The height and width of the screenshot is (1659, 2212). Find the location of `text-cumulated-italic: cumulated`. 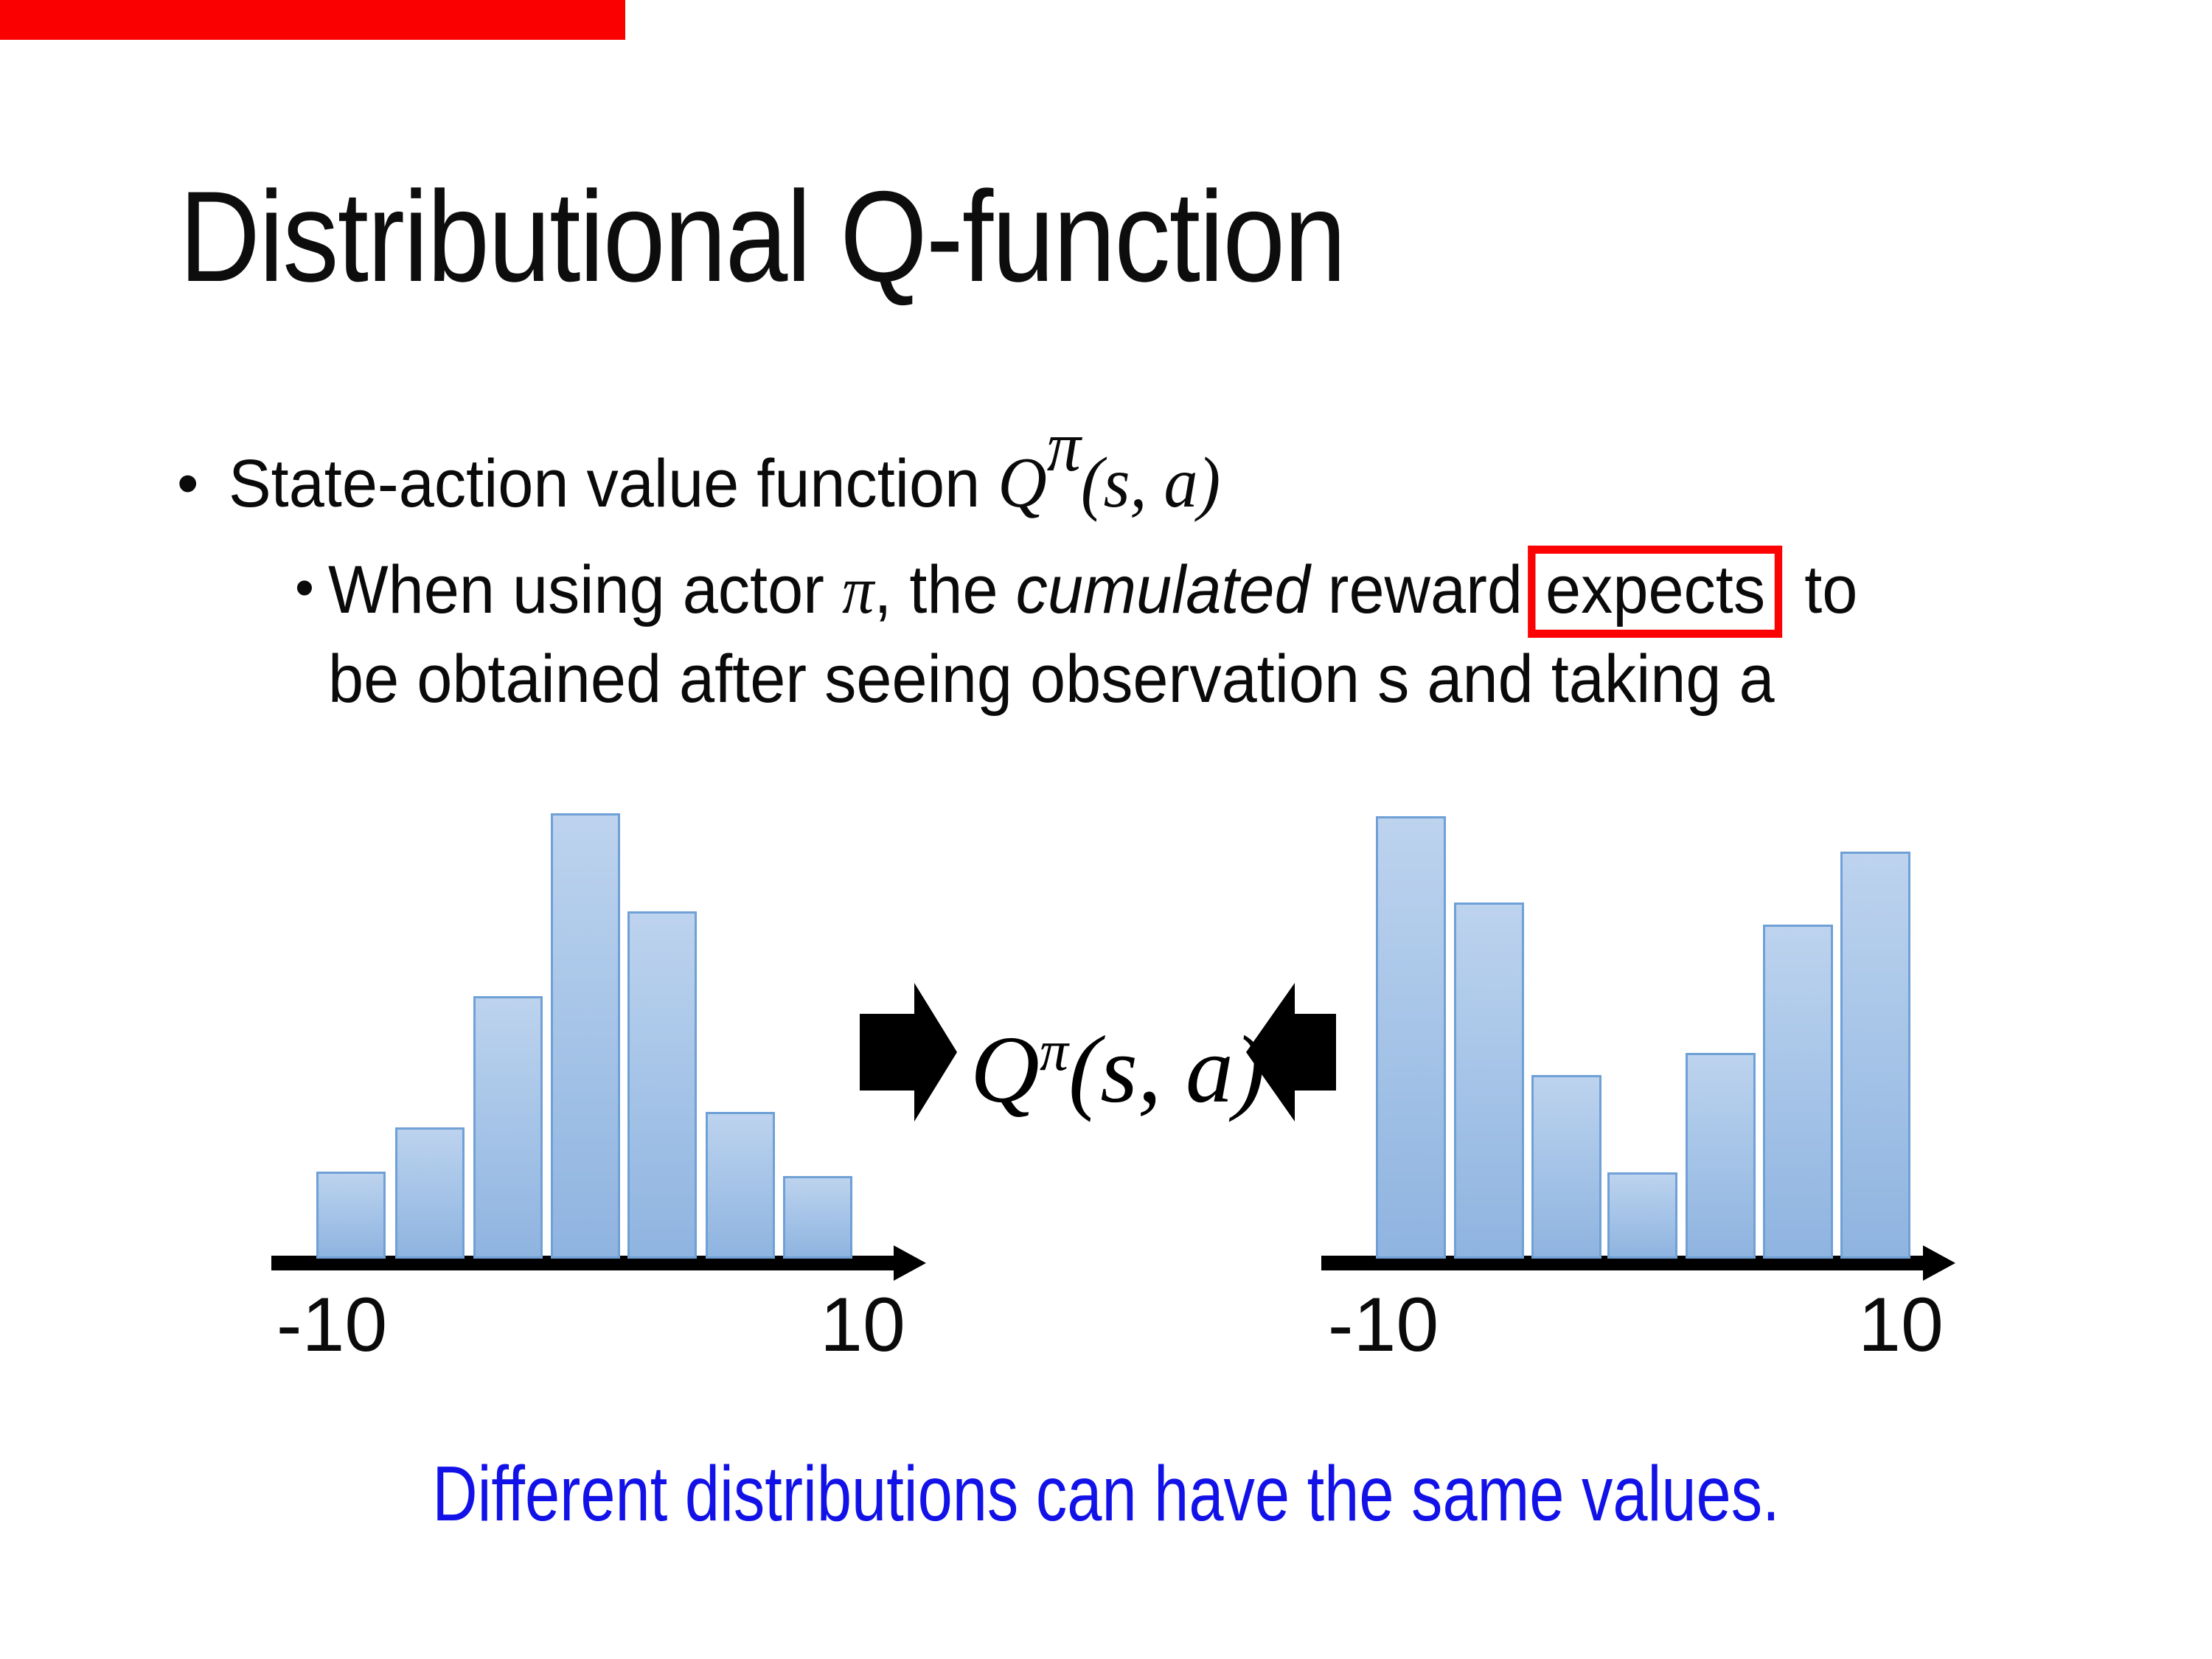

text-cumulated-italic: cumulated is located at coordinates (1162, 589).